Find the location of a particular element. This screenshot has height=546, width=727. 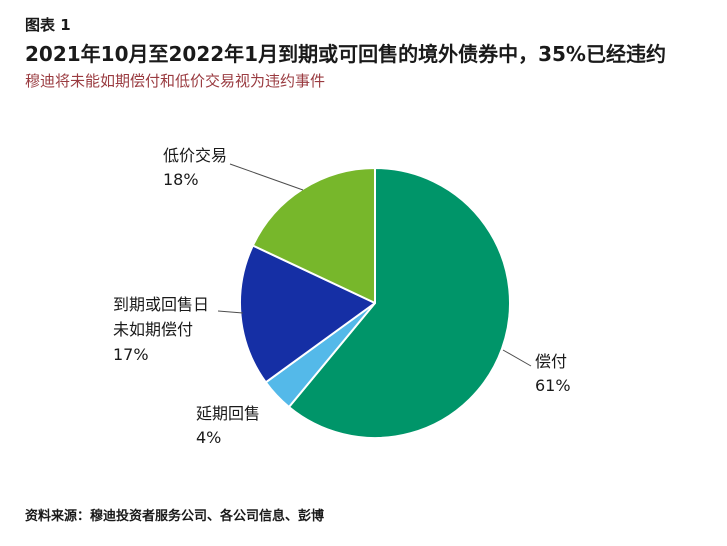

callout-missed-payment: 到期或回售日 未如期偿付 17% is located at coordinates (161, 329).